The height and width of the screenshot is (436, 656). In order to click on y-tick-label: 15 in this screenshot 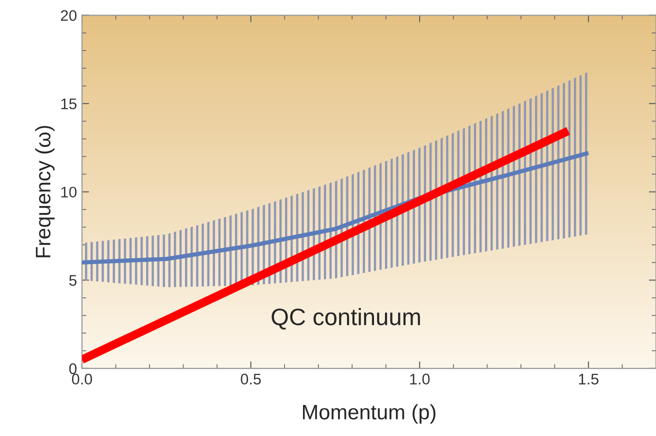, I will do `click(68, 104)`.